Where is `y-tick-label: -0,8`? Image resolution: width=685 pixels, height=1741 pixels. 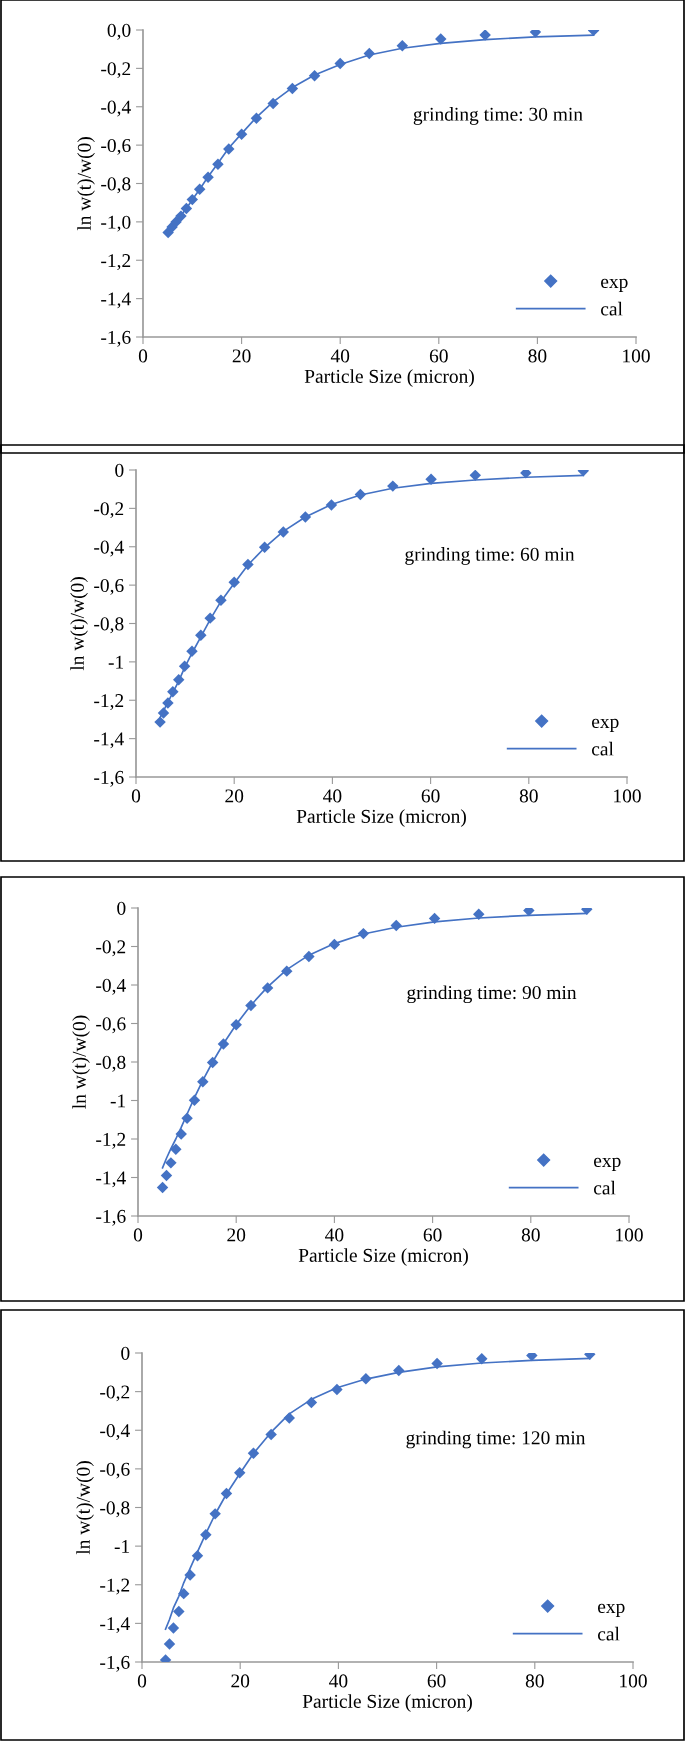
y-tick-label: -0,8 is located at coordinates (109, 625).